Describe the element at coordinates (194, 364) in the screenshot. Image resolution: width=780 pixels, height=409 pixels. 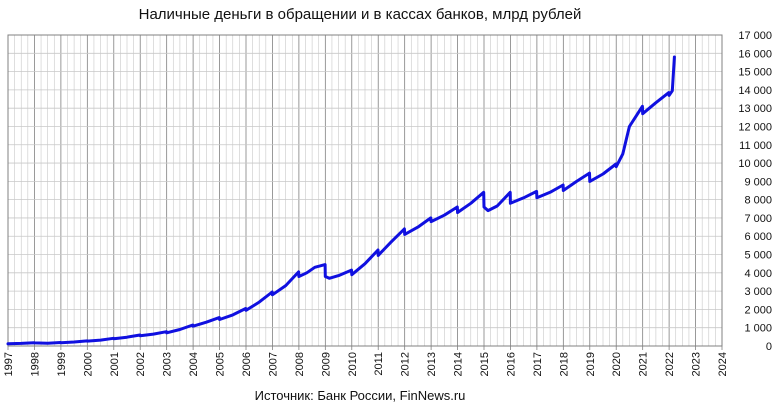
I see `x-tick-label: 2004` at that location.